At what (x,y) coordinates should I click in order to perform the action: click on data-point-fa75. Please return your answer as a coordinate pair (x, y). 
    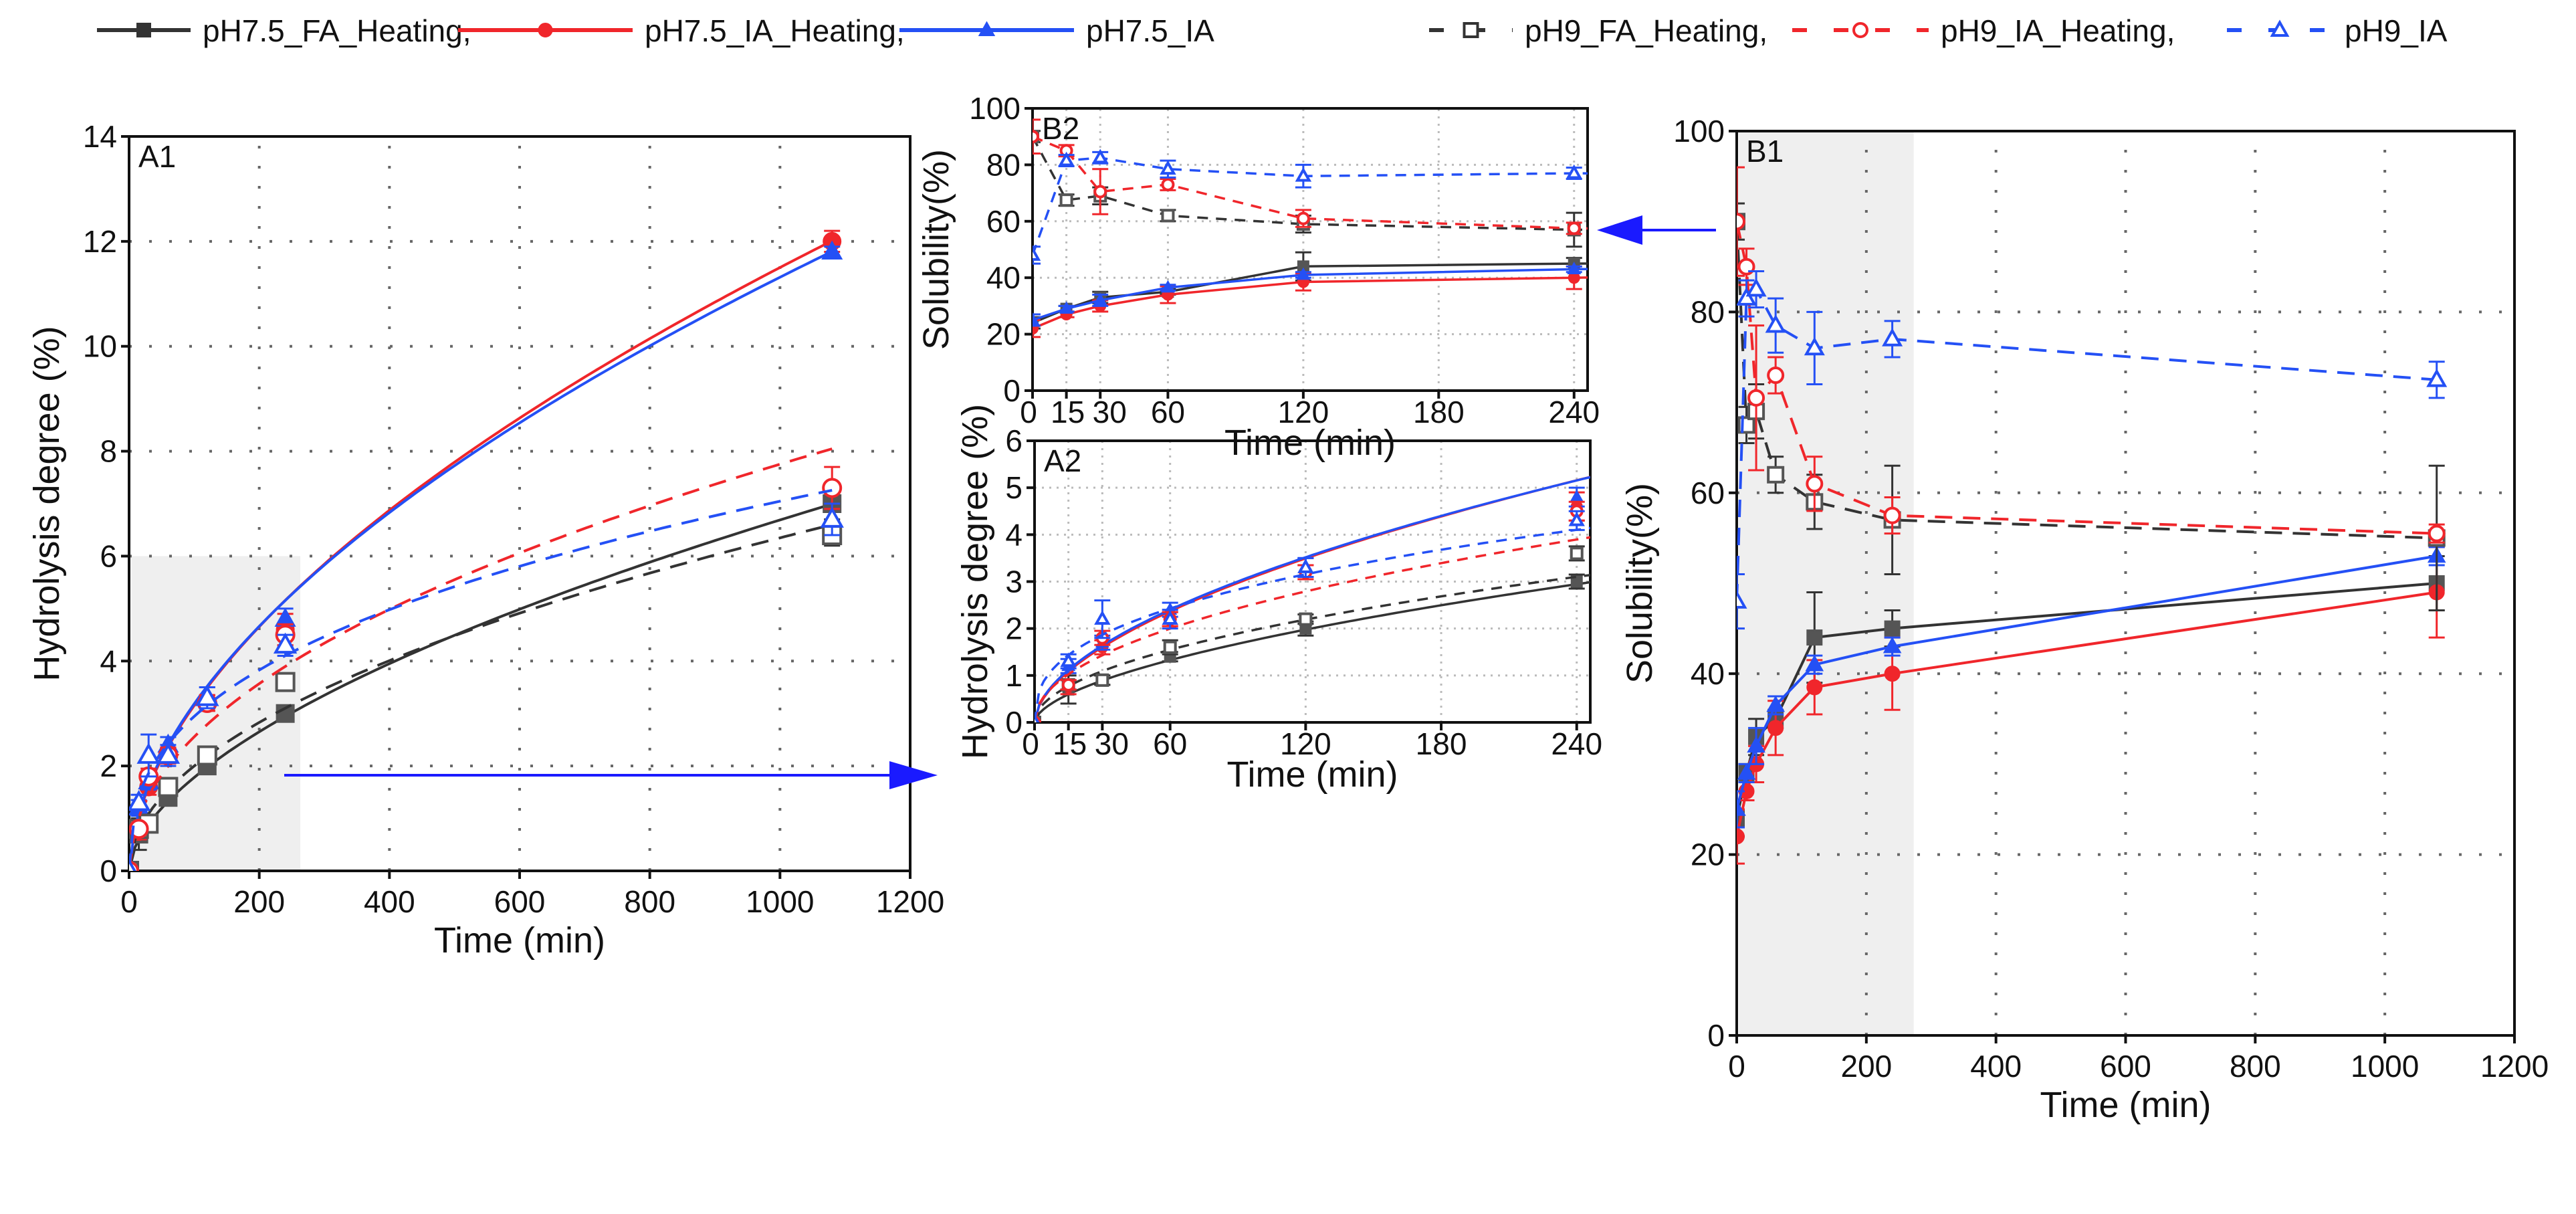
    Looking at the image, I should click on (1814, 637).